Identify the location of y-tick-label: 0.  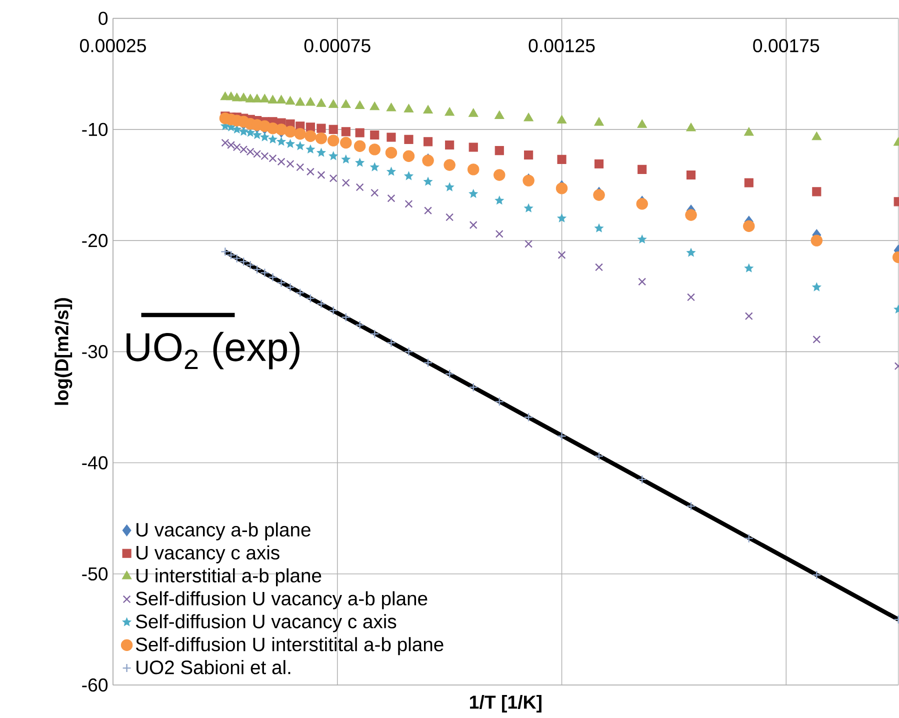
(103, 18).